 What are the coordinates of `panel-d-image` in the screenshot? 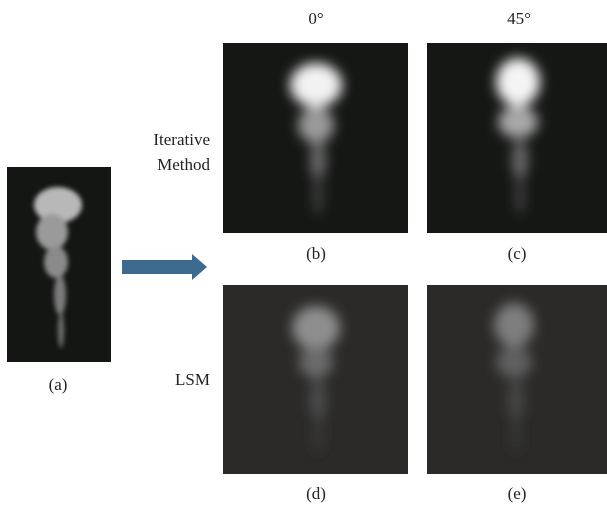 It's located at (315, 379).